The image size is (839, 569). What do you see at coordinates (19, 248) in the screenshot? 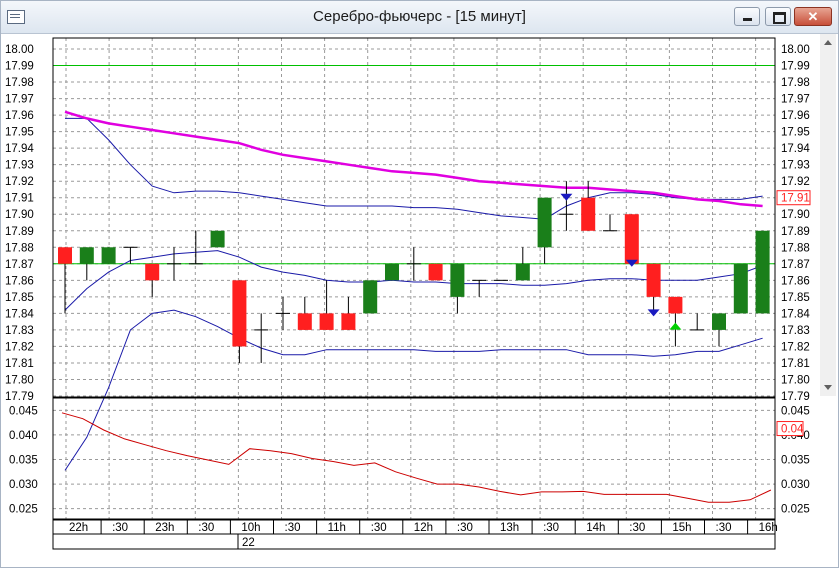
I see `price-tick-left: 17.88` at bounding box center [19, 248].